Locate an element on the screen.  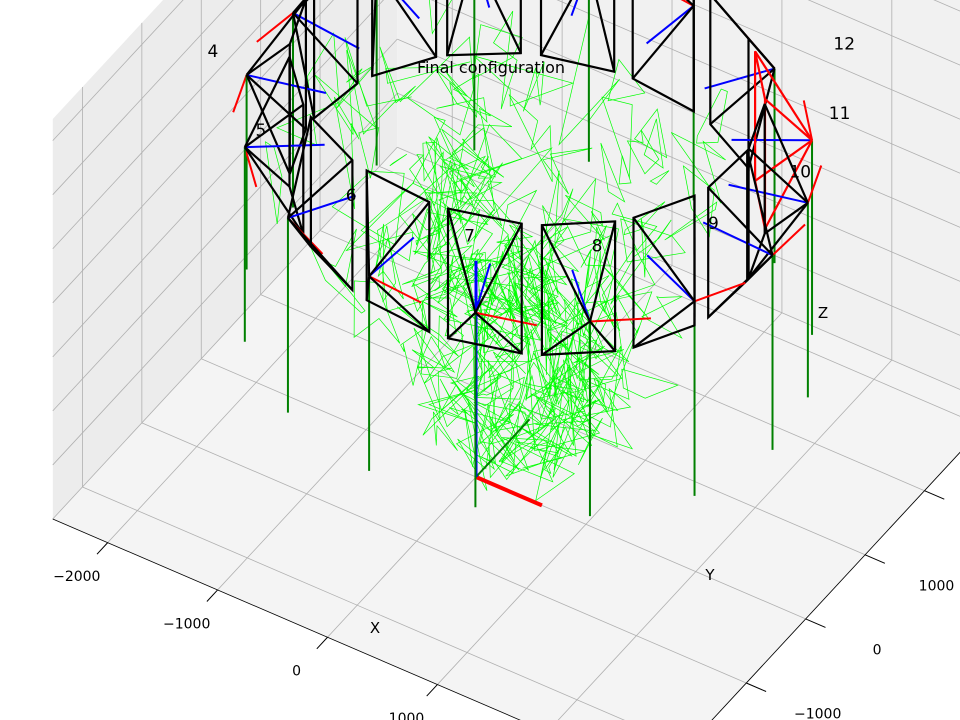
y-tick is located at coordinates (756, 687).